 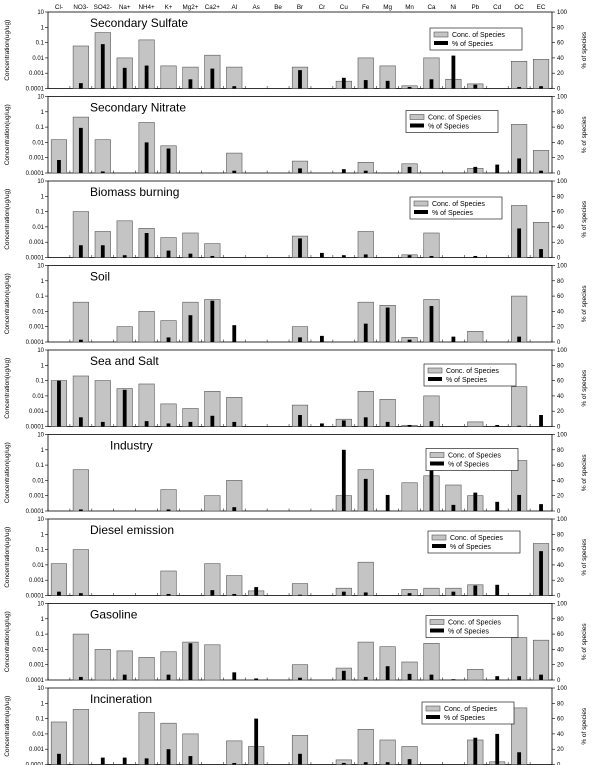 I want to click on species-label: Cu, so click(x=344, y=7).